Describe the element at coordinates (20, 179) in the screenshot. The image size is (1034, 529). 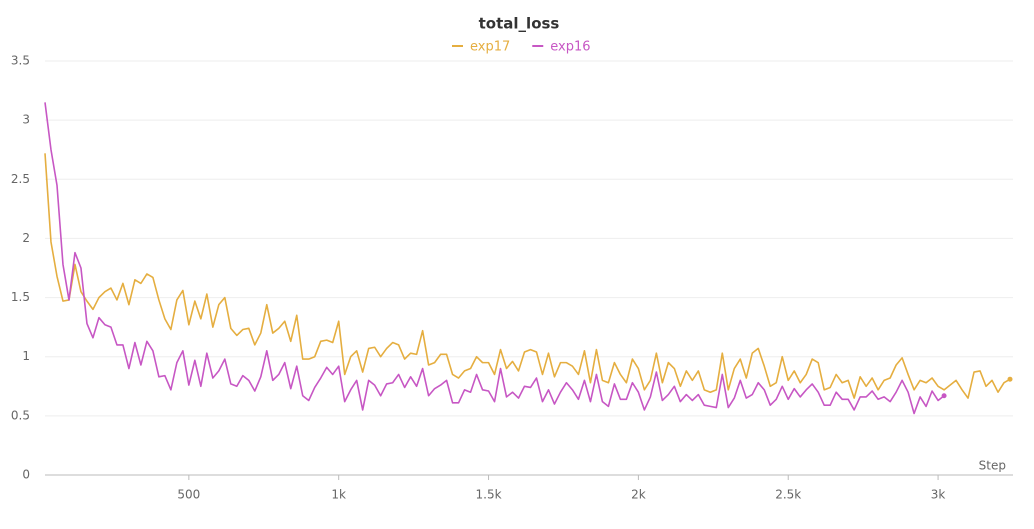
I see `y-tick-label: 2.5` at that location.